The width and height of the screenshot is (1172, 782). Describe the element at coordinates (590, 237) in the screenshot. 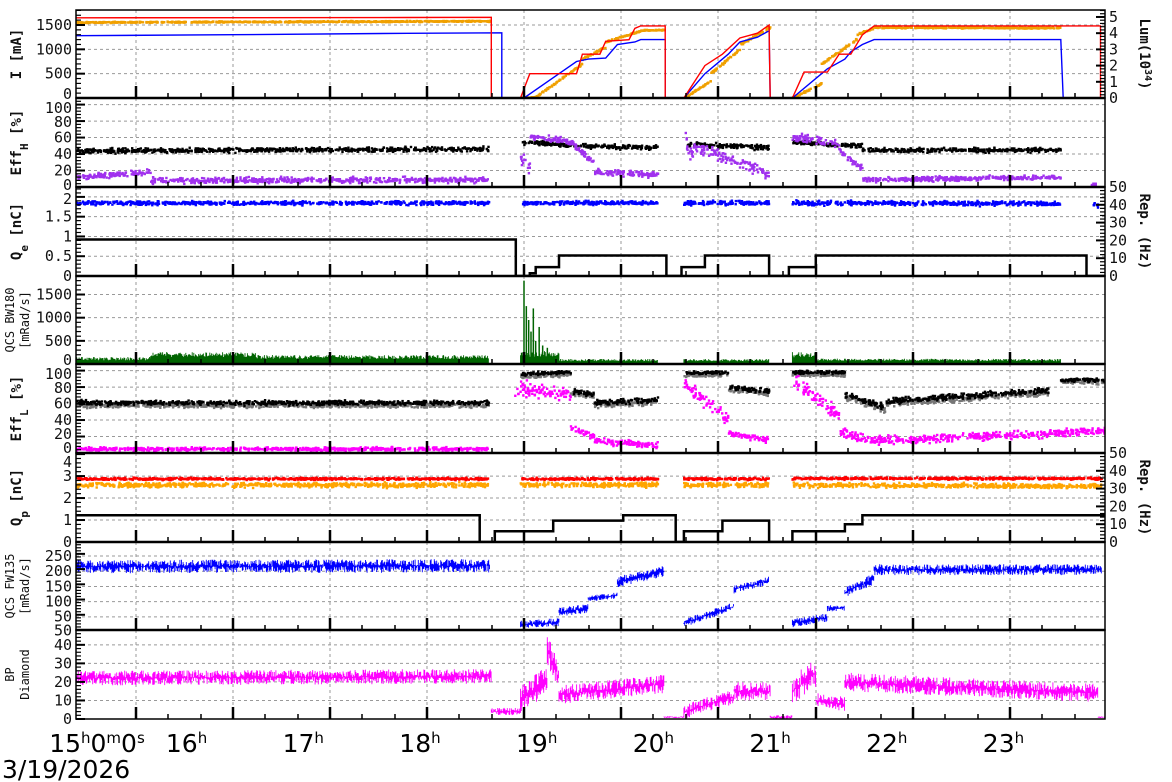

I see `series-group` at that location.